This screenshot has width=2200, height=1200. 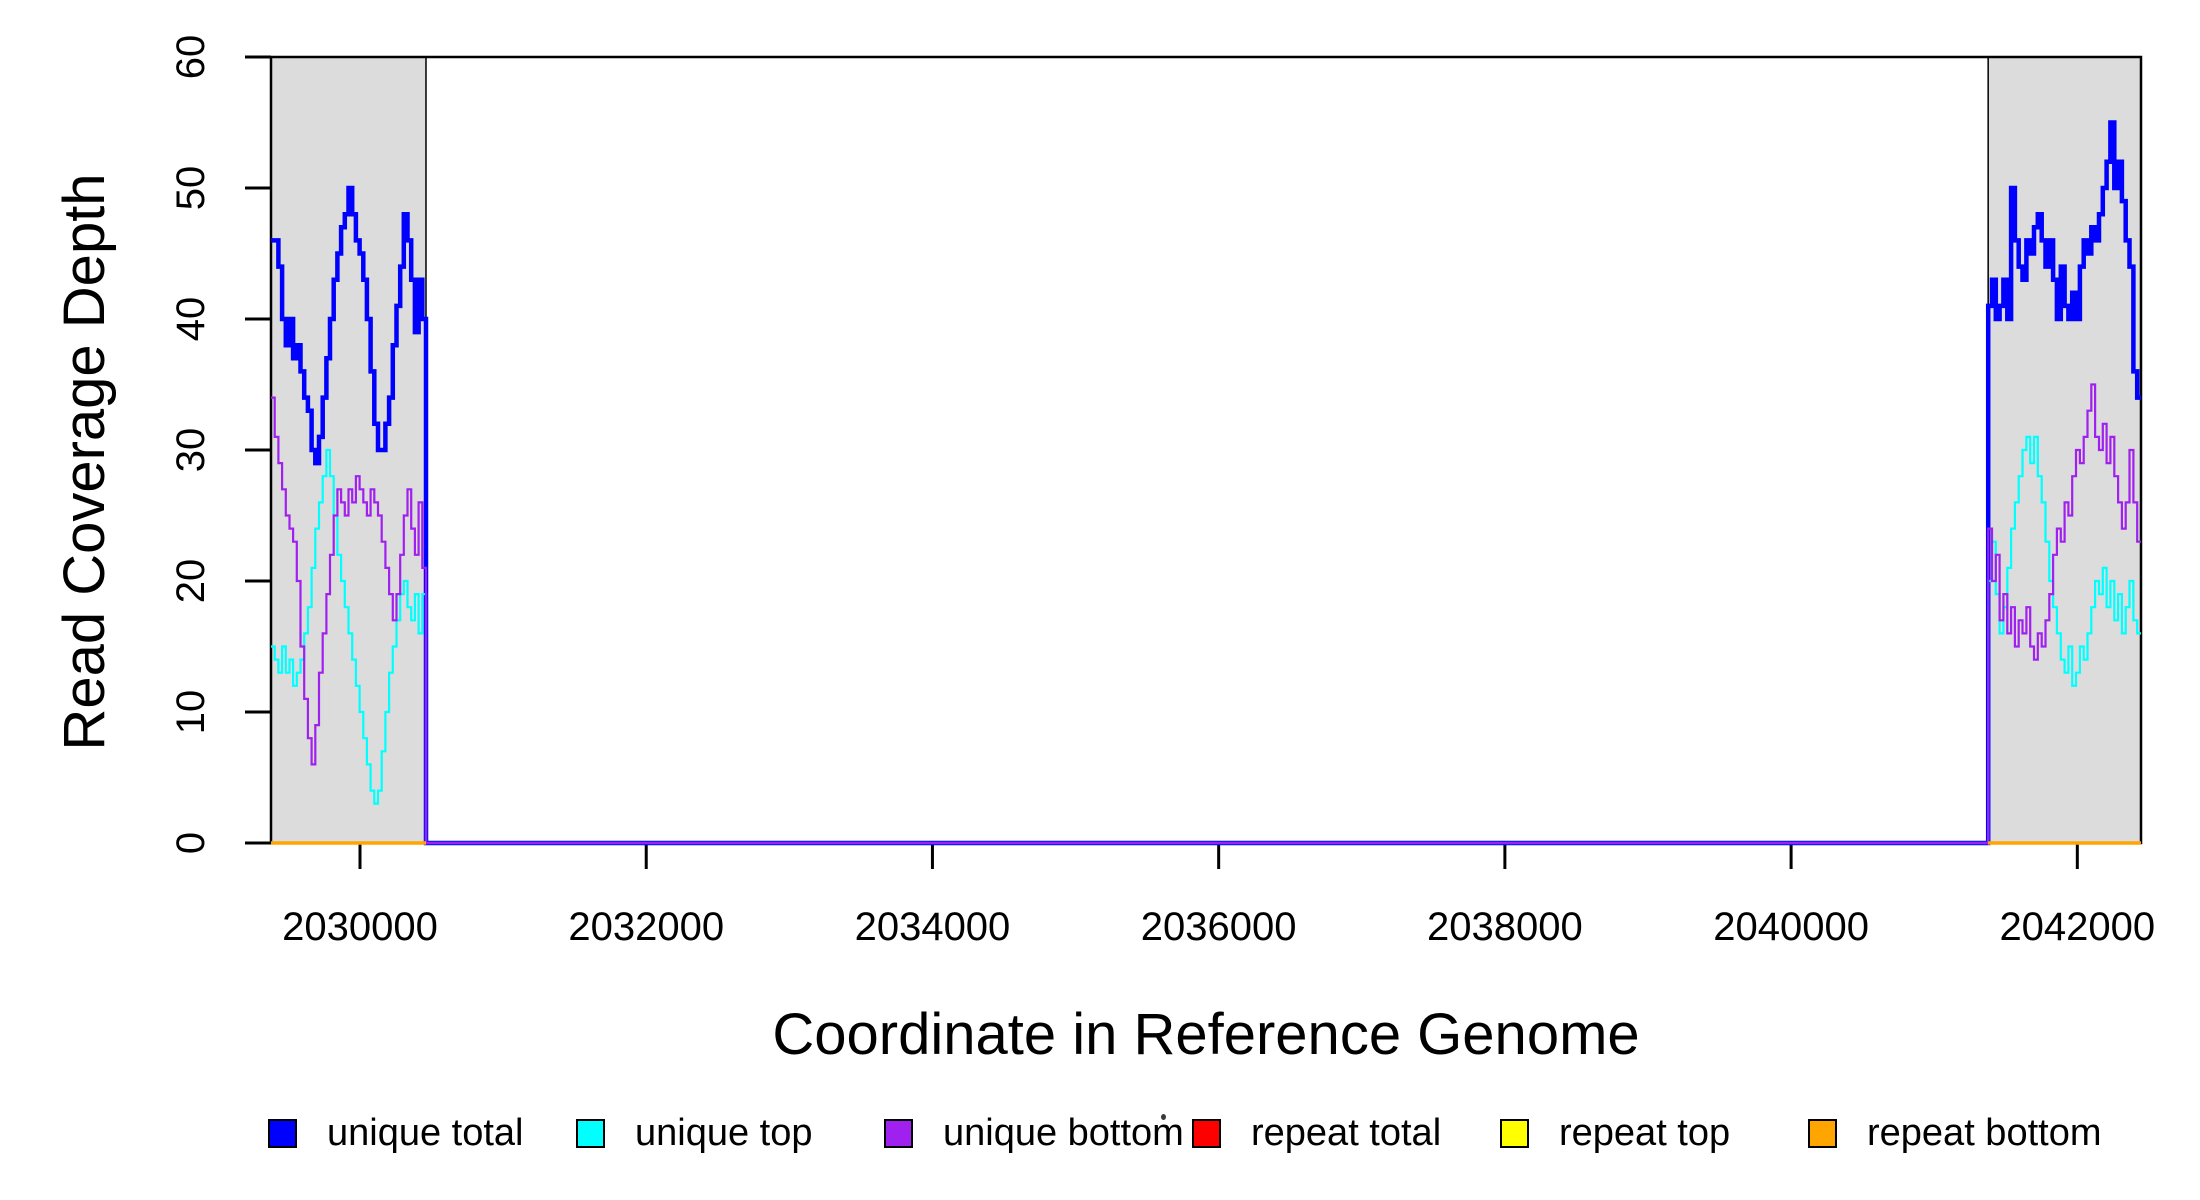 What do you see at coordinates (360, 927) in the screenshot?
I see `x-tick-label: 2030000` at bounding box center [360, 927].